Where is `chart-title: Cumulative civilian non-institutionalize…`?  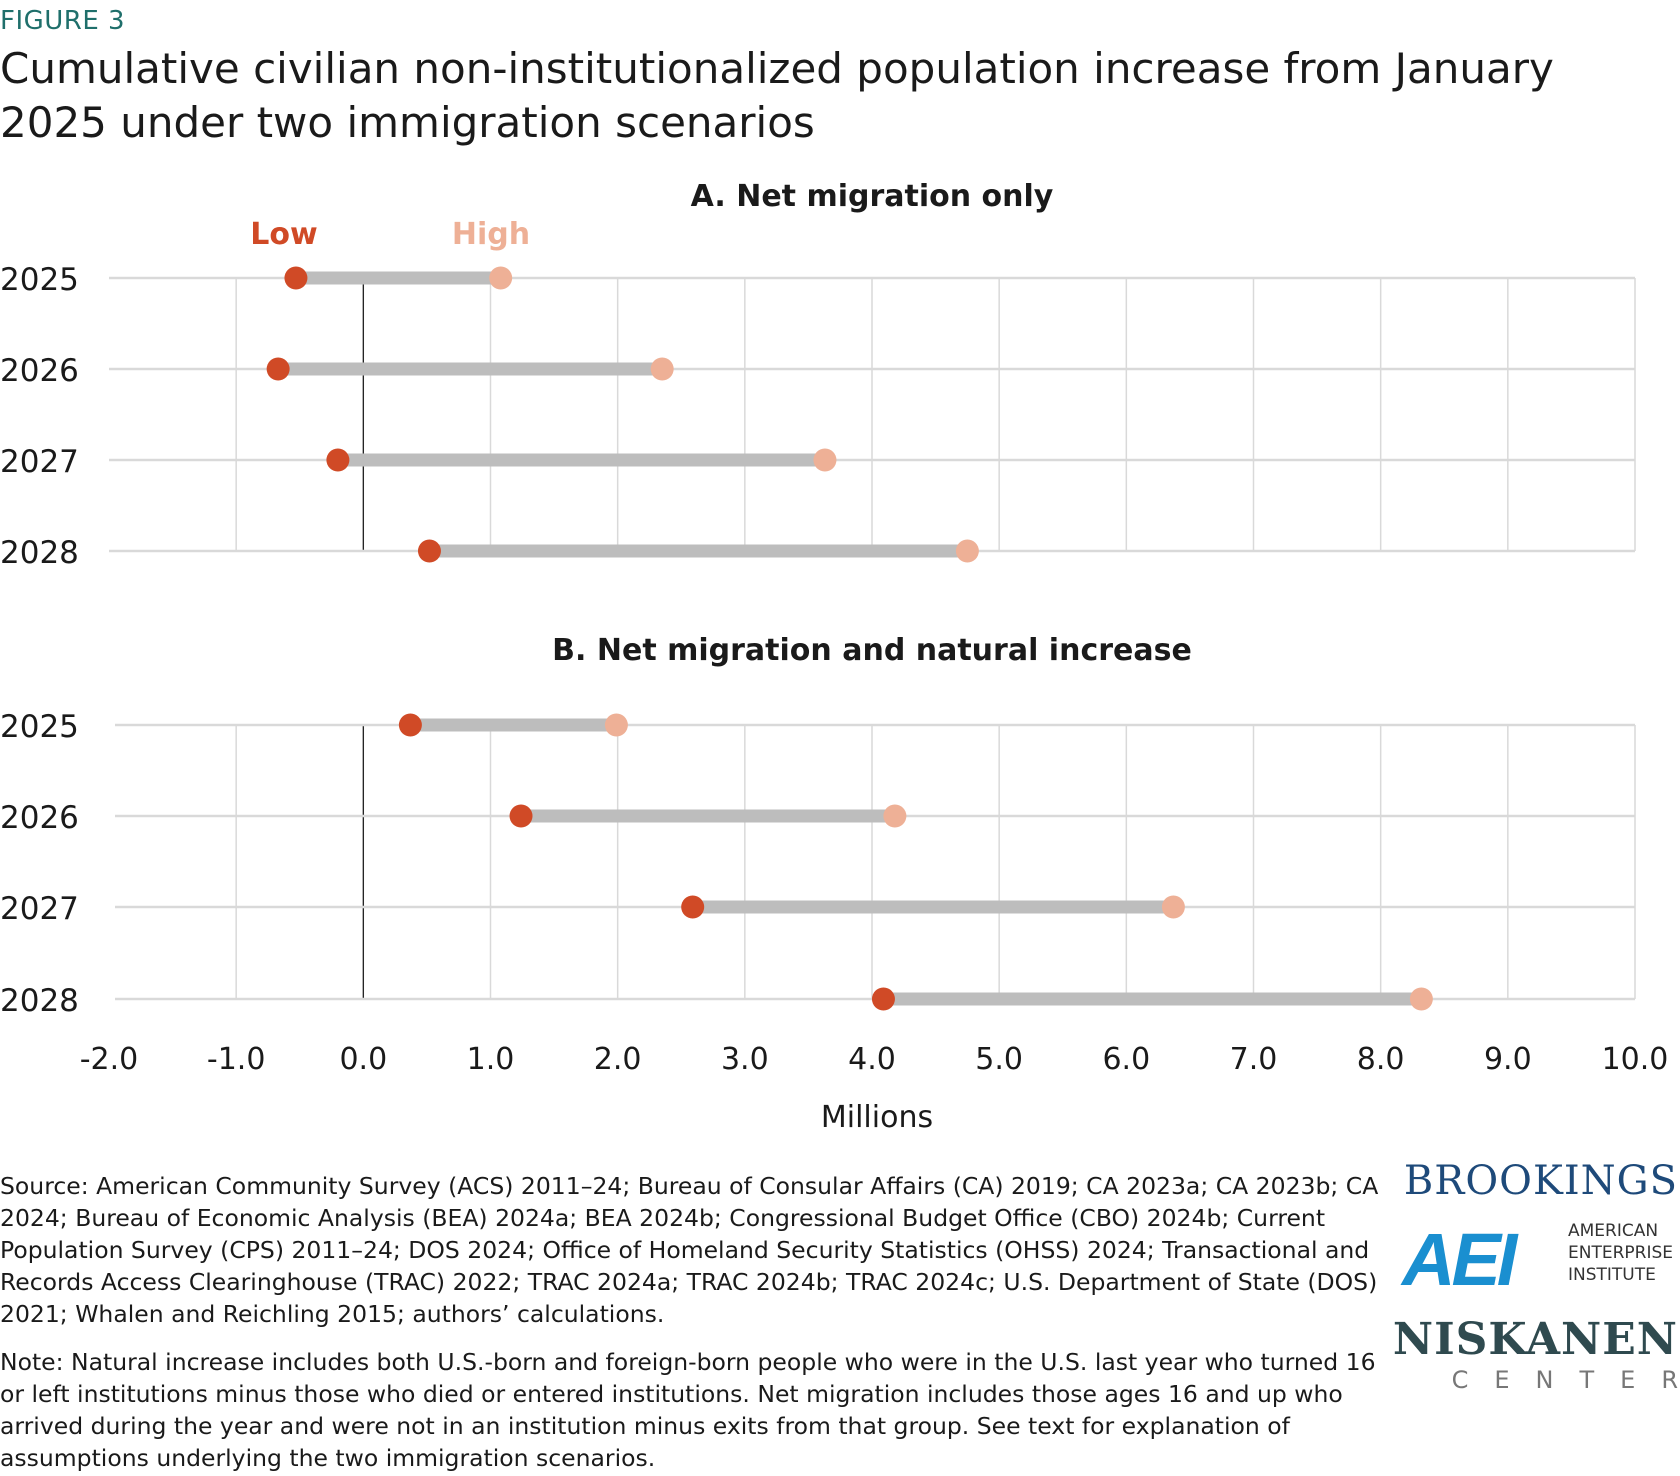
chart-title: Cumulative civilian non-institutionalize… is located at coordinates (777, 95).